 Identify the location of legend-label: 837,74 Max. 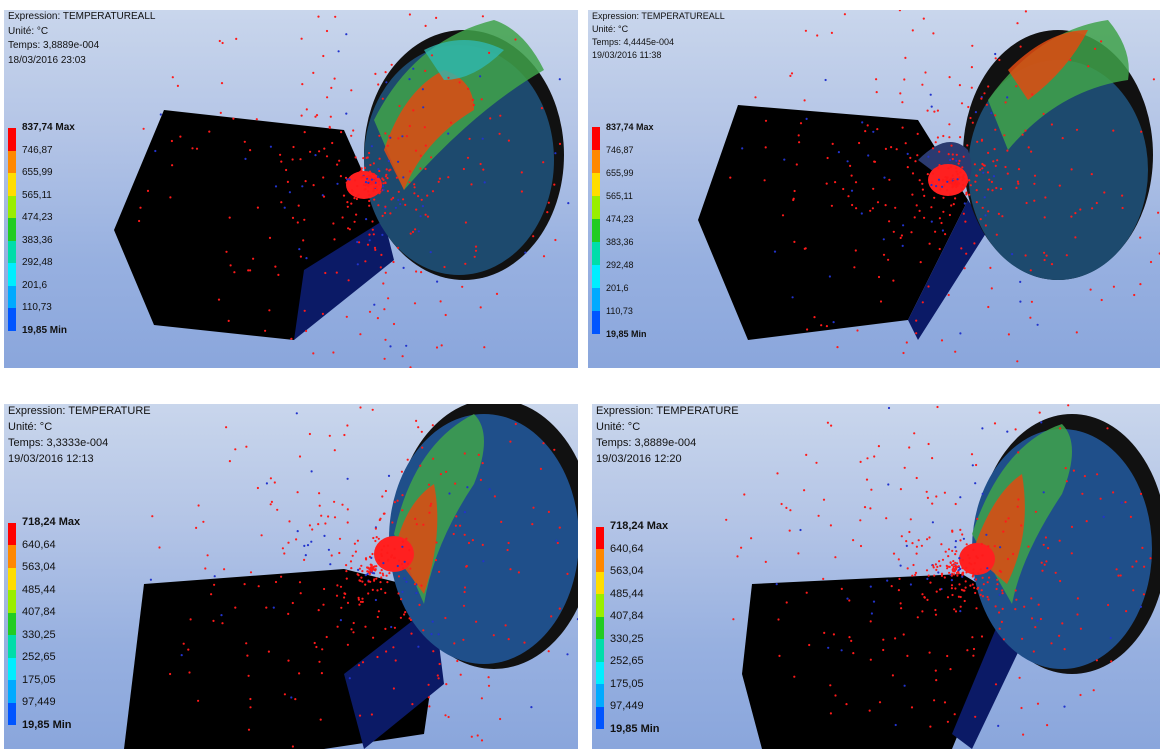
(630, 127).